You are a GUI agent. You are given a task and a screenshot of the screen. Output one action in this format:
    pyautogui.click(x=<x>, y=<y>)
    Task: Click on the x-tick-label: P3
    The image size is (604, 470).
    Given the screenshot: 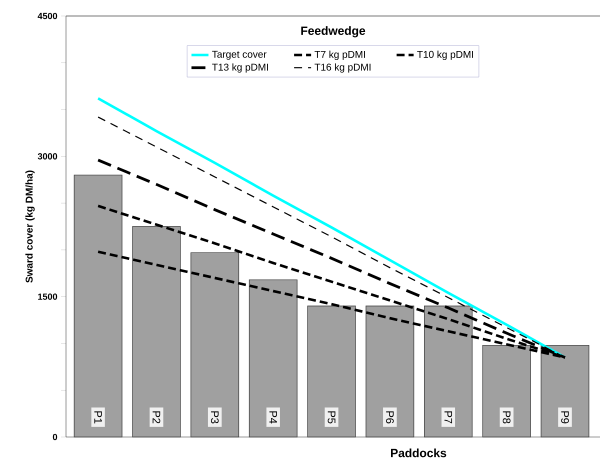 What is the action you would take?
    pyautogui.click(x=214, y=417)
    